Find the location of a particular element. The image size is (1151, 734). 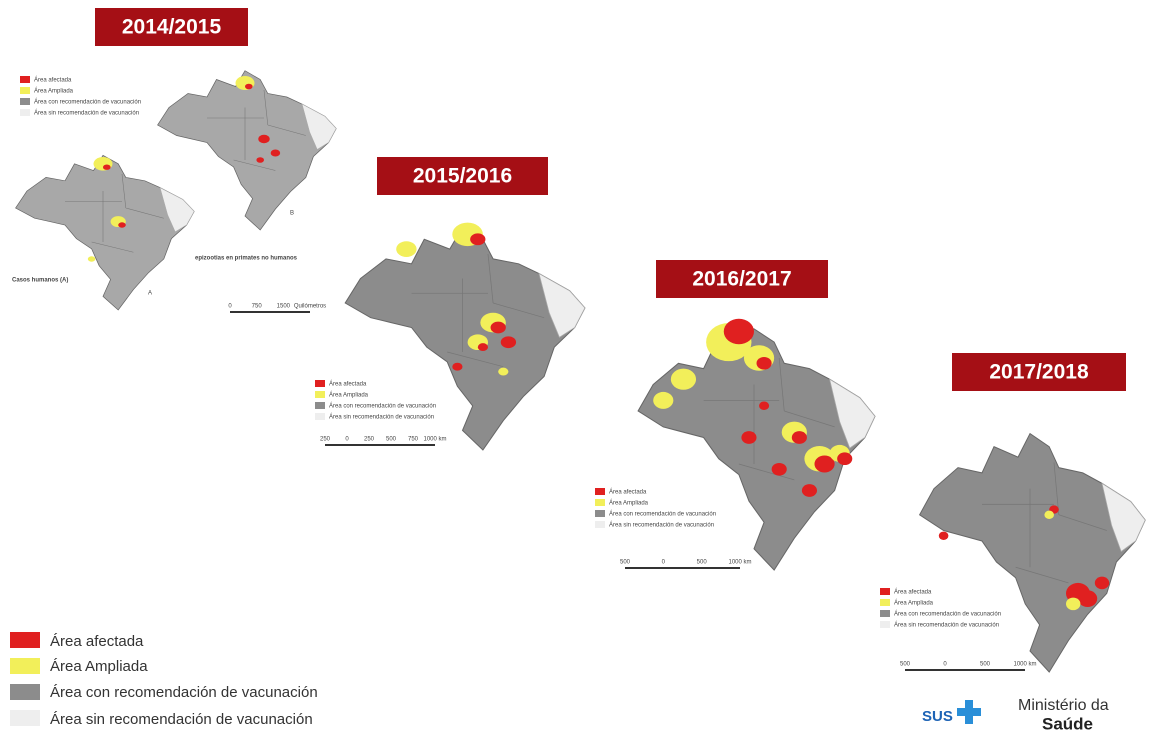

title: 2016/2017 is located at coordinates (741, 279).